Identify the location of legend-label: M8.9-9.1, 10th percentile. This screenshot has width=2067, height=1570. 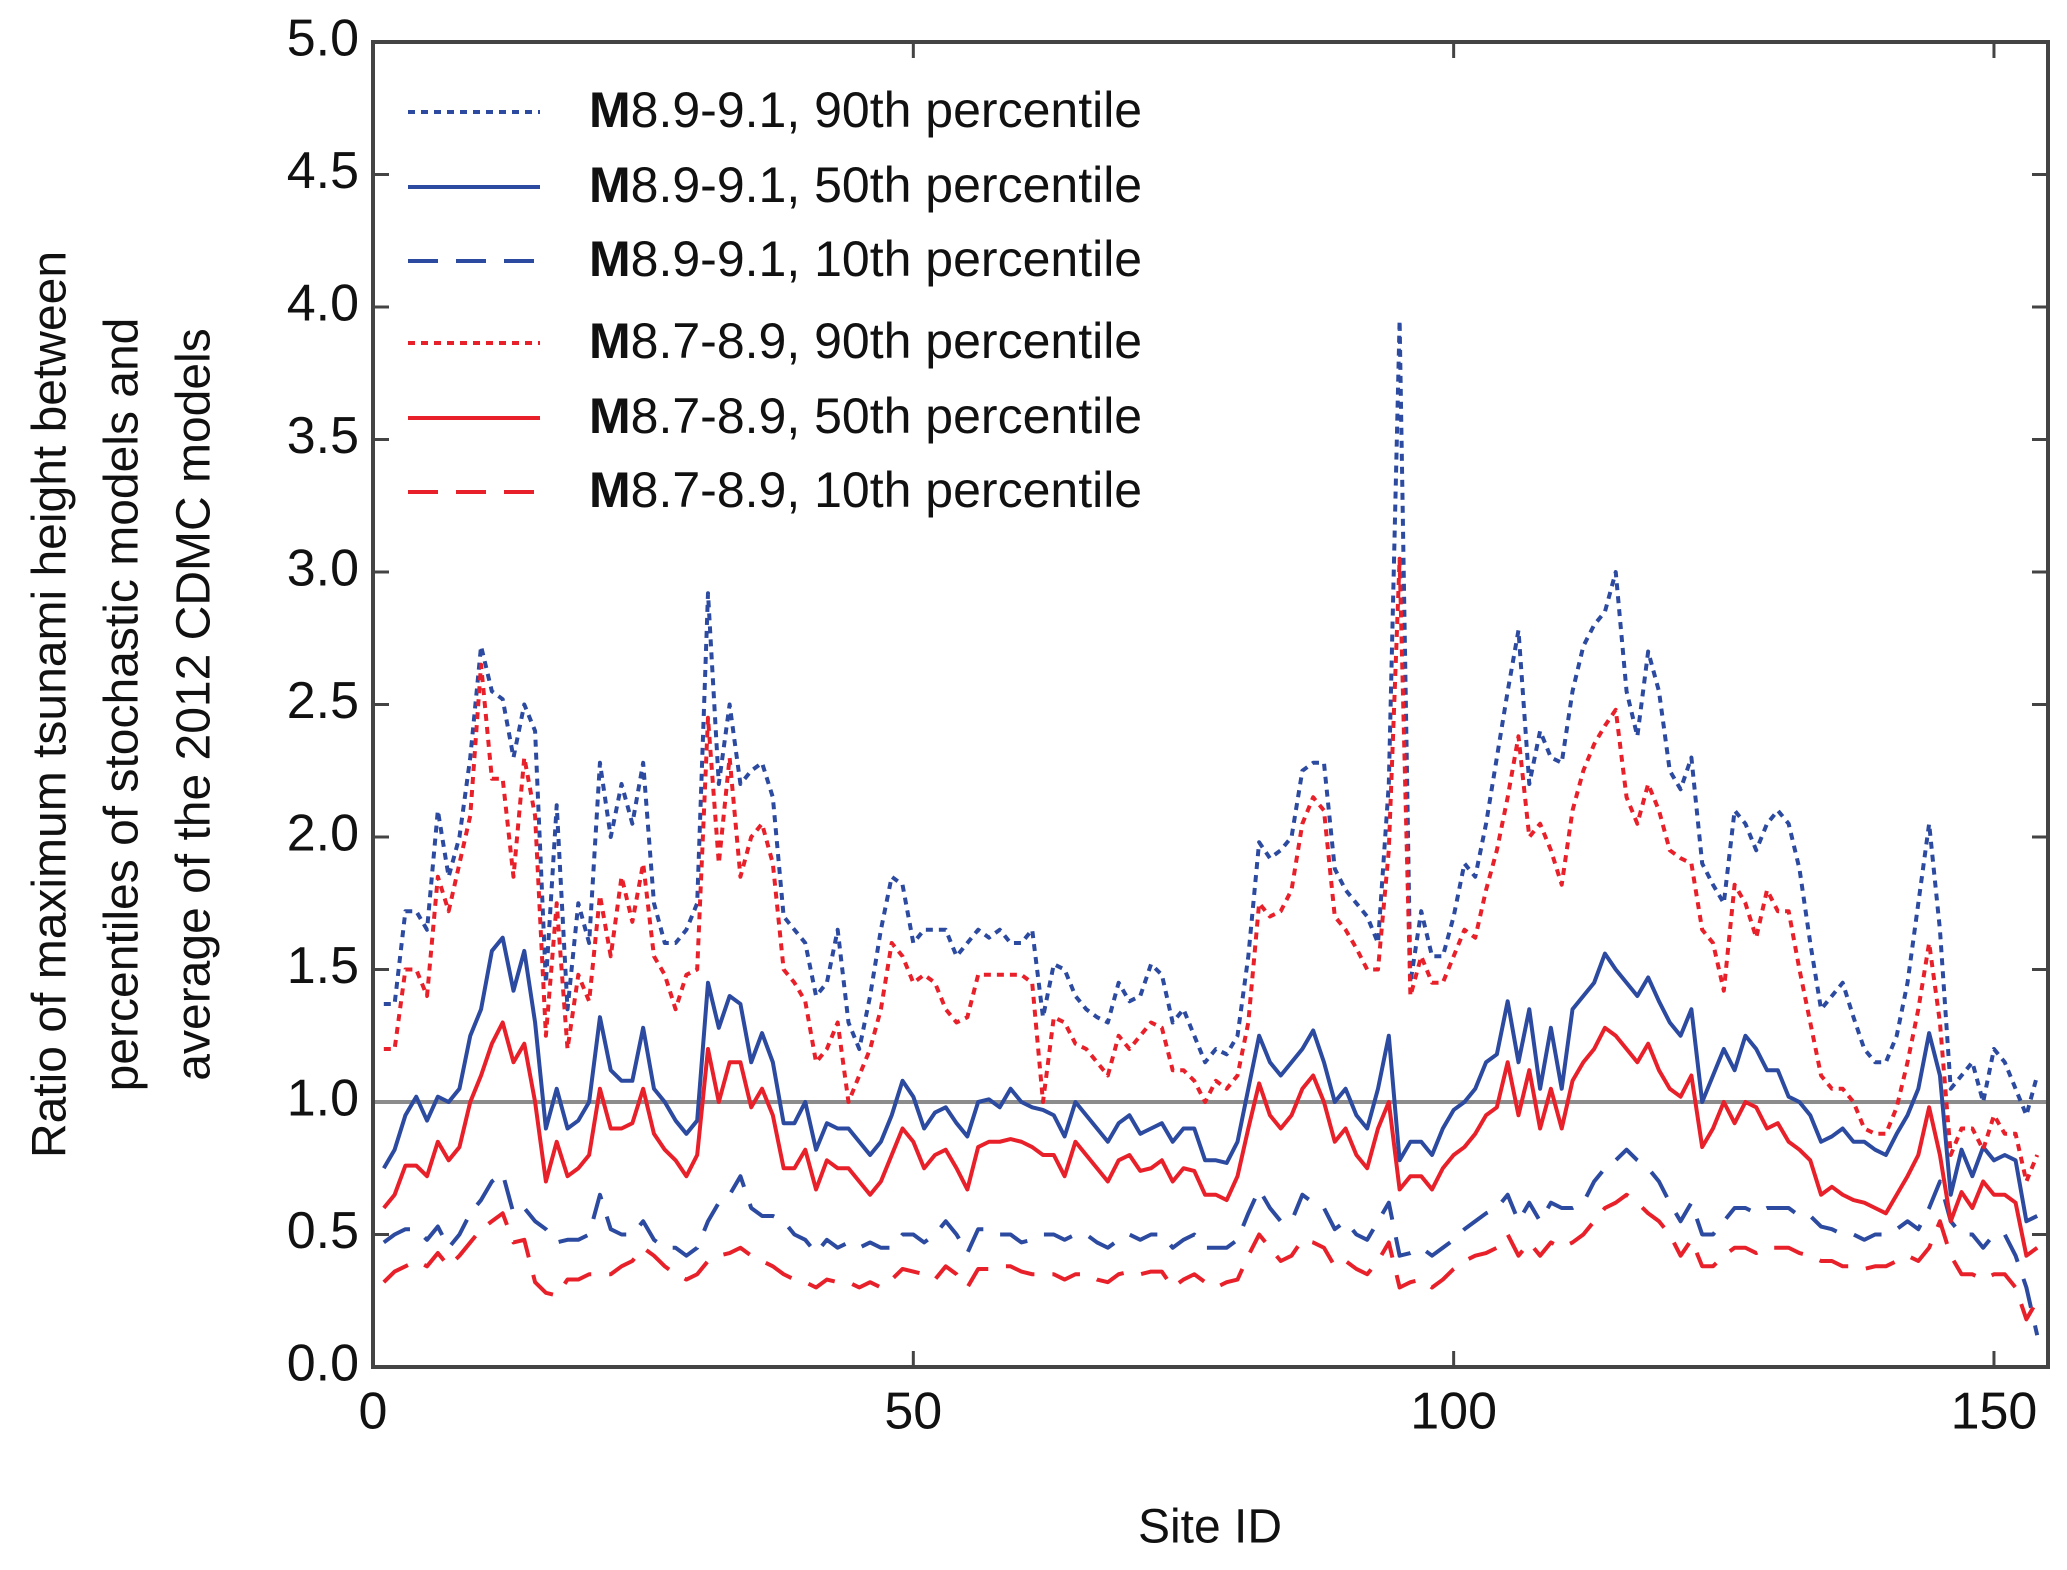
(866, 259).